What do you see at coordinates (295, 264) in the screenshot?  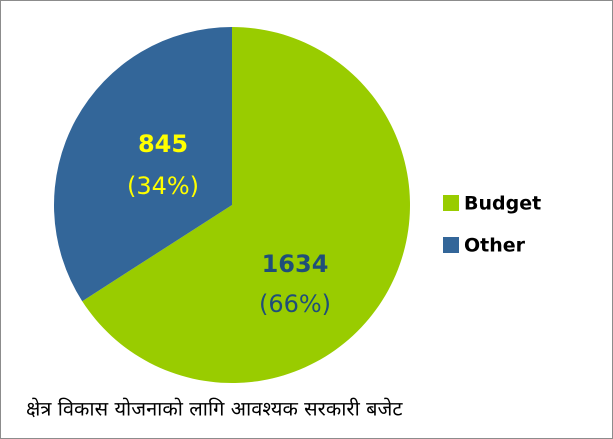 I see `data-label: 1634` at bounding box center [295, 264].